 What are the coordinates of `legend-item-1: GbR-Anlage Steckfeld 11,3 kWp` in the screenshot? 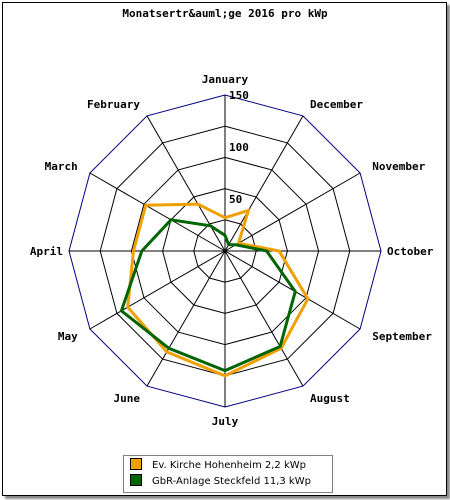 It's located at (220, 482).